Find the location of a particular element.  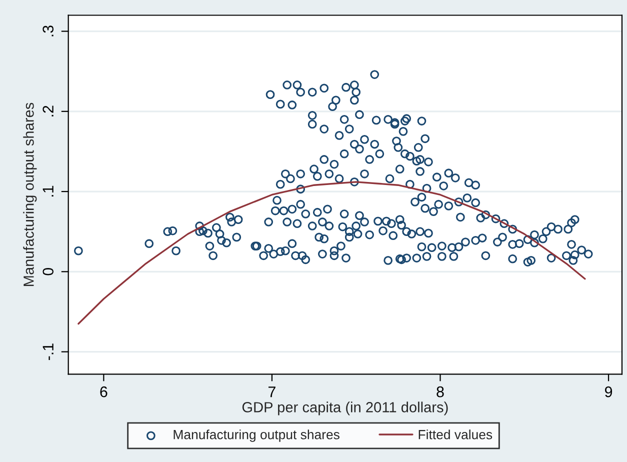

y-tick-label: .2 is located at coordinates (48, 111).